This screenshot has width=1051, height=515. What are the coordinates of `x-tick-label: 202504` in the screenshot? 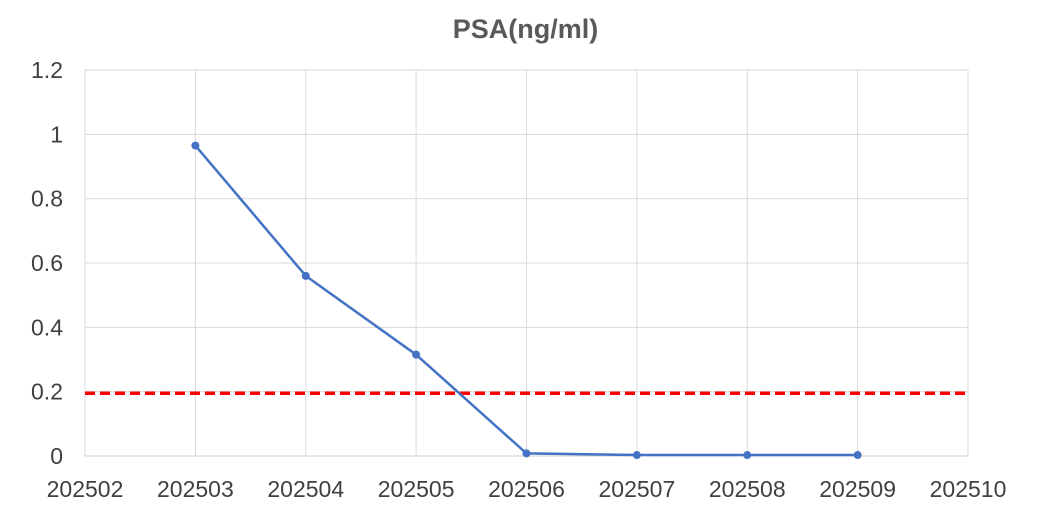 It's located at (305, 489).